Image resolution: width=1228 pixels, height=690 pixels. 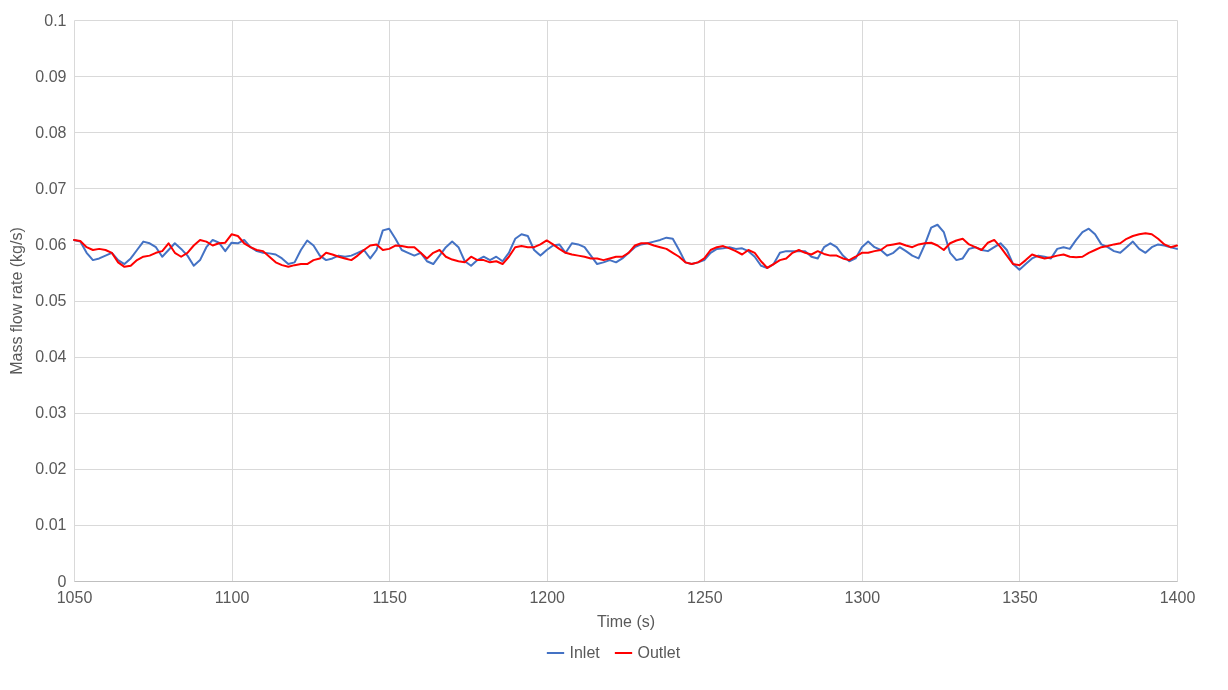 What do you see at coordinates (389, 597) in the screenshot?
I see `x-tick-label: 1150` at bounding box center [389, 597].